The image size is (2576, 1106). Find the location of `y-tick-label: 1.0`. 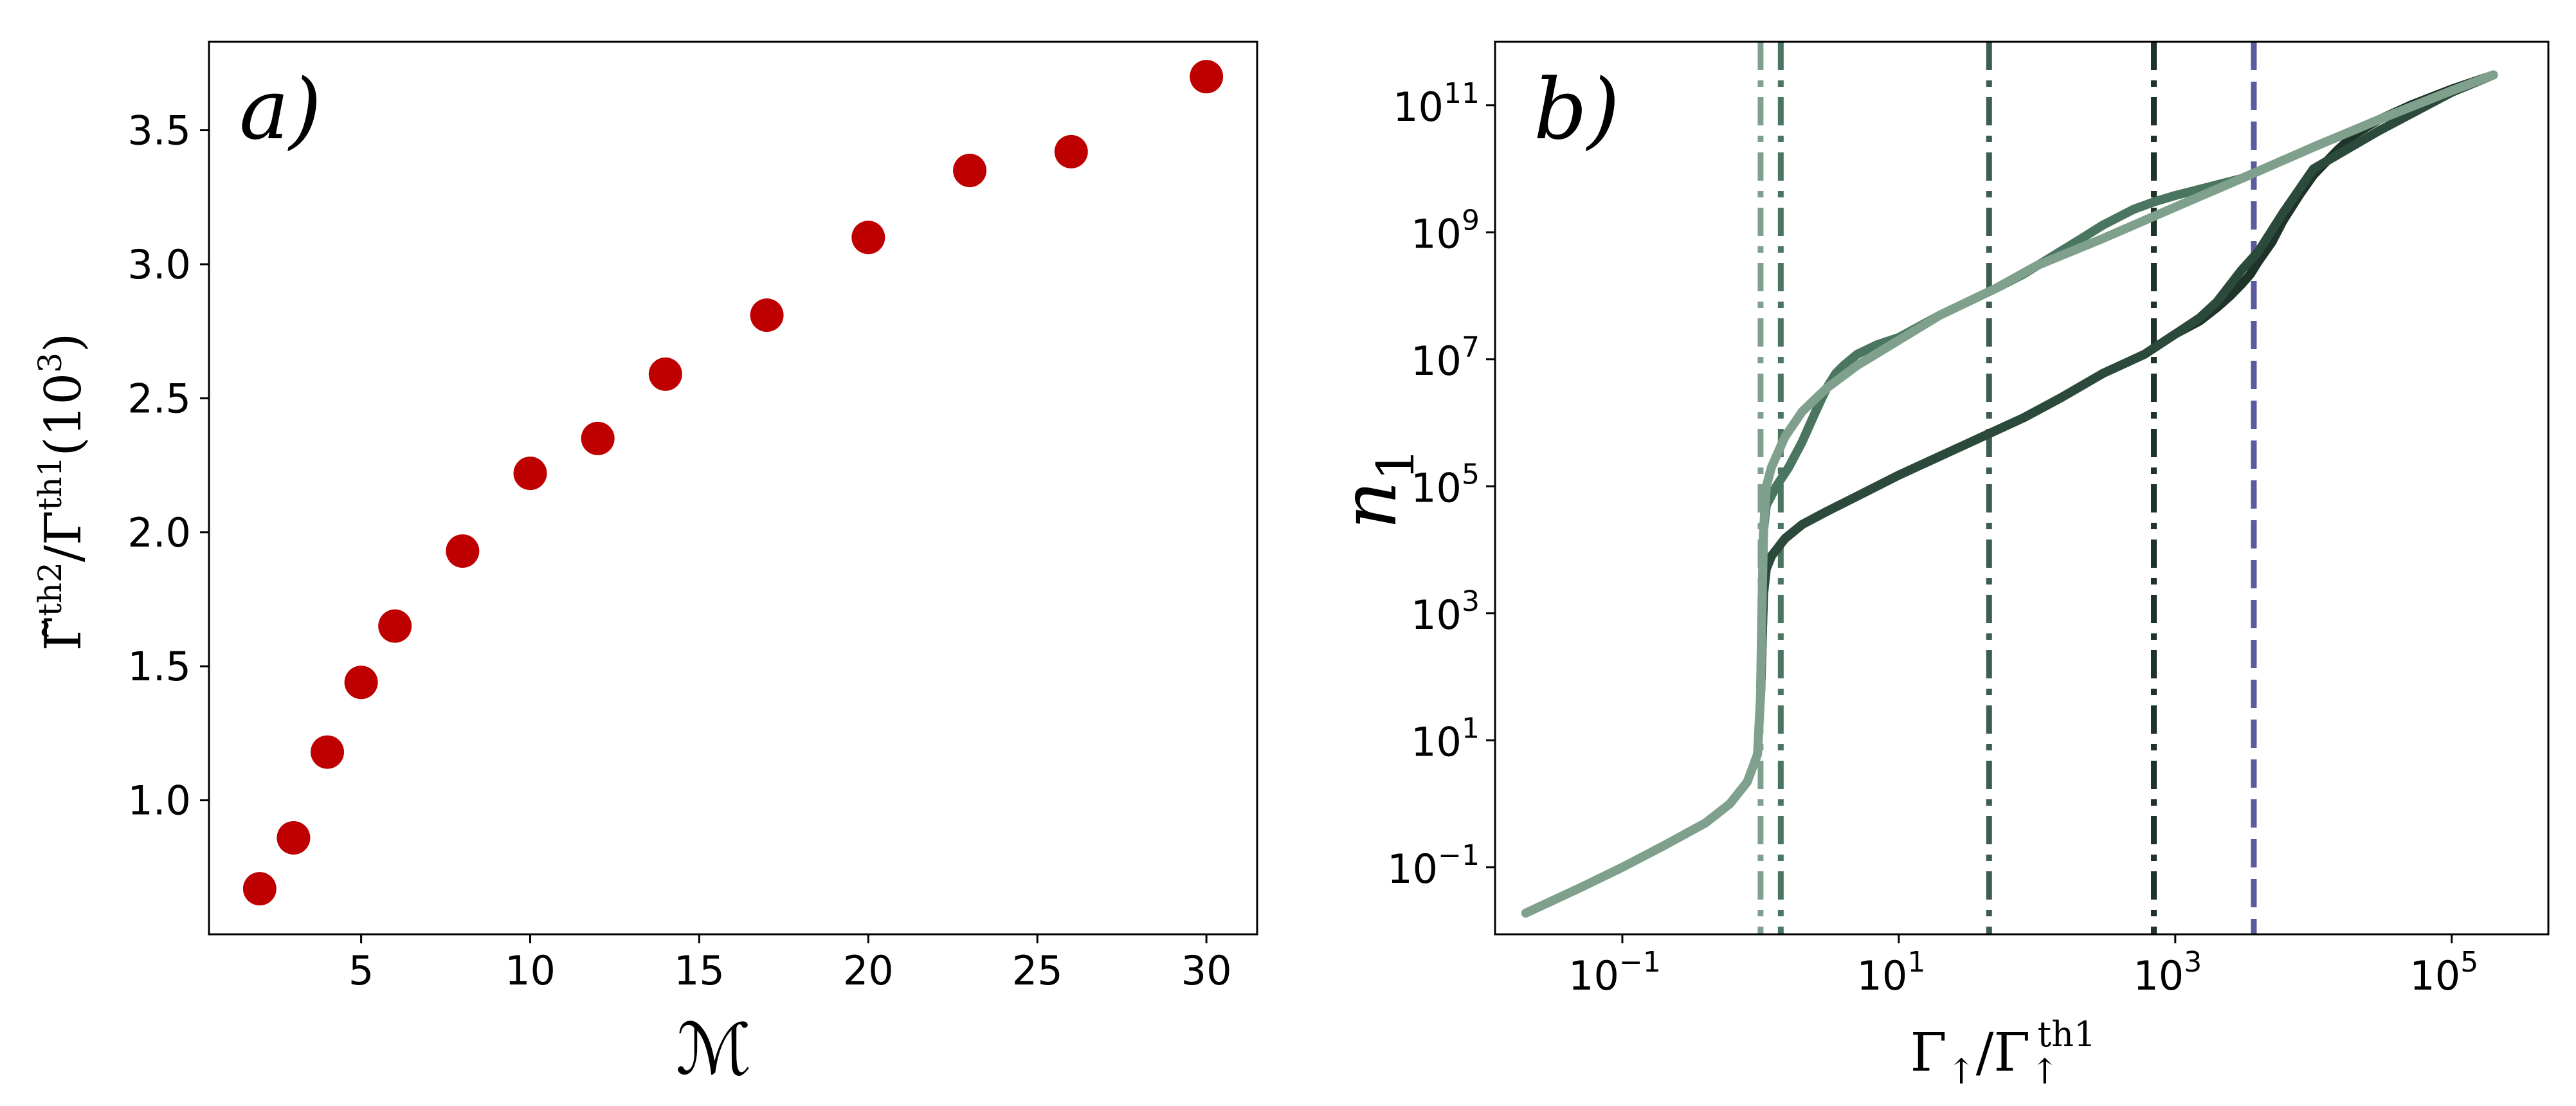

y-tick-label: 1.0 is located at coordinates (159, 800).